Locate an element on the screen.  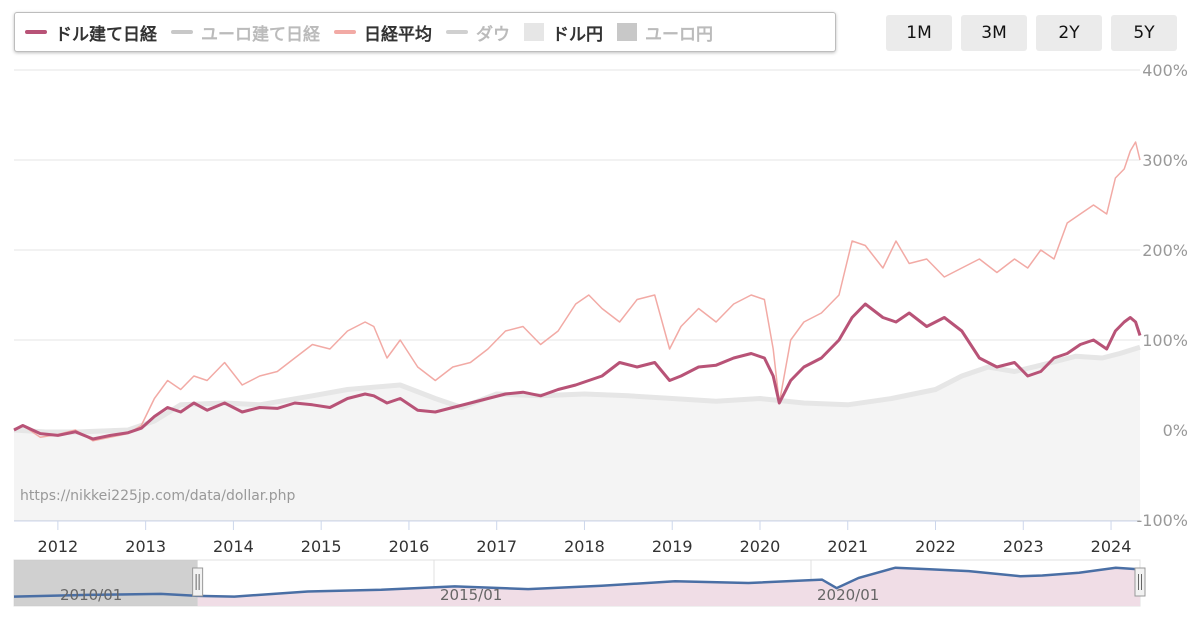
navigator: 2010/01 2015/01 2020/01 is located at coordinates (579, 583).